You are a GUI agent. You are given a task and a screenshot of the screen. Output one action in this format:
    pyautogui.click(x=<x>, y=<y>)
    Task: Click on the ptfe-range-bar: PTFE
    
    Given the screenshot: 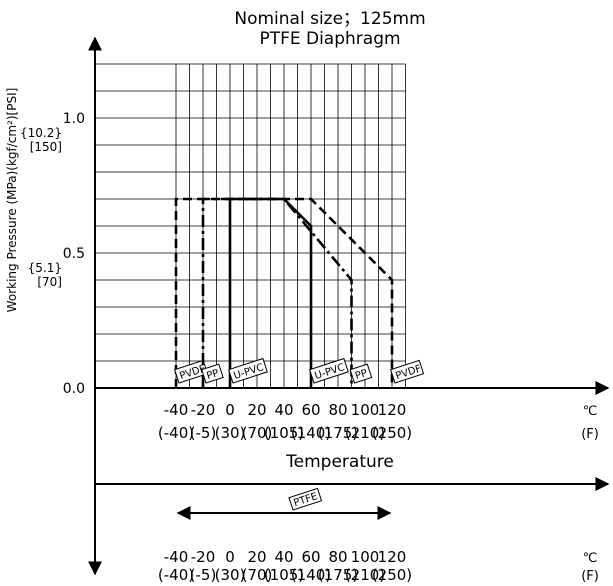 What is the action you would take?
    pyautogui.click(x=284, y=503)
    